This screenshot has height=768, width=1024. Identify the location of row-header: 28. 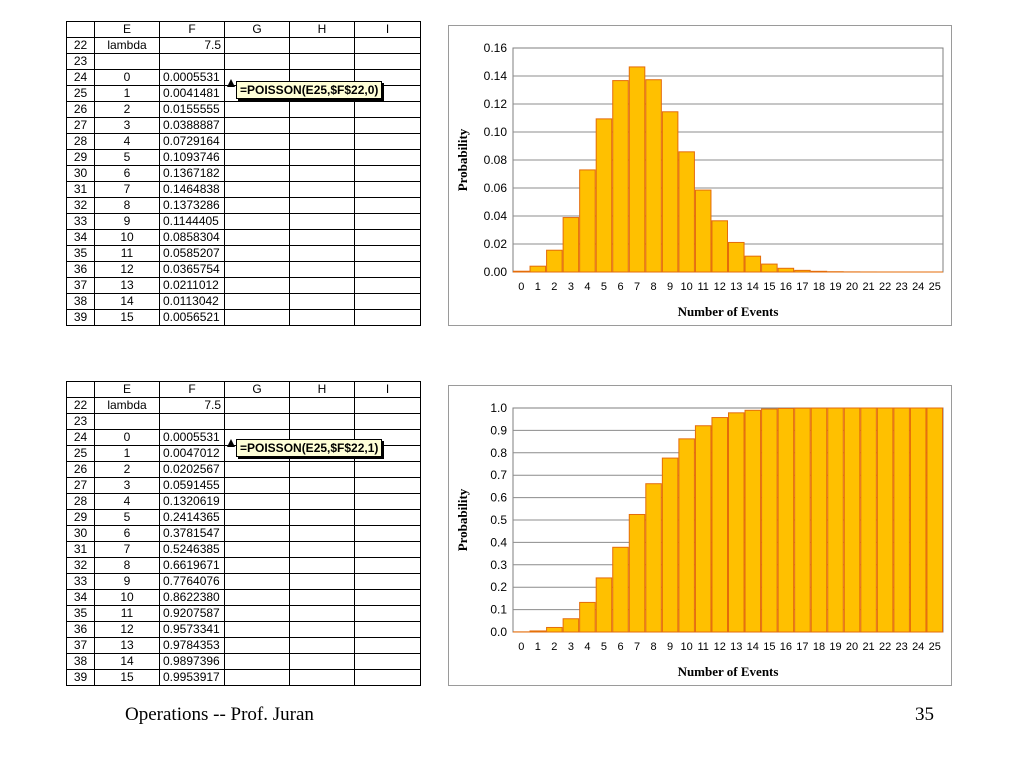
(80, 141).